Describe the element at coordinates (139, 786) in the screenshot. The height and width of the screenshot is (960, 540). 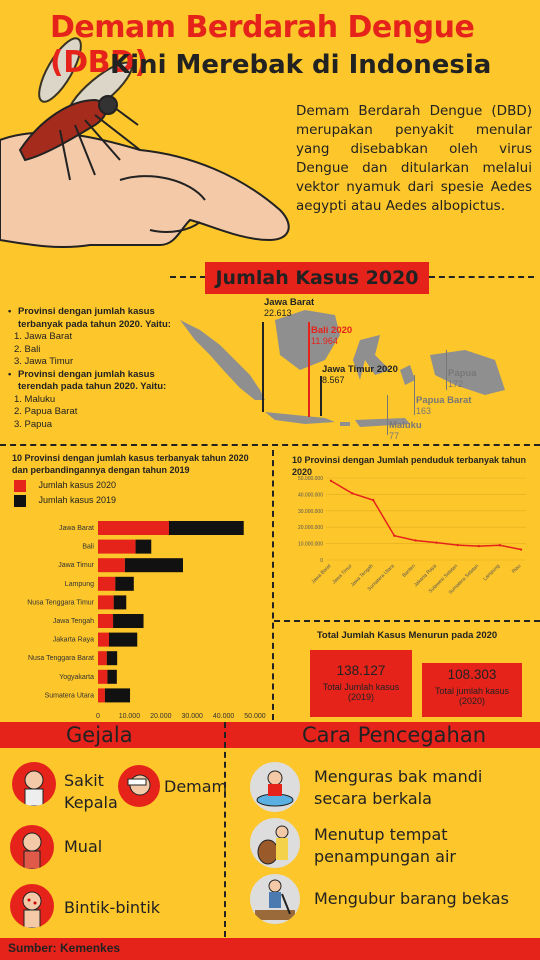
I see `fever-icon` at that location.